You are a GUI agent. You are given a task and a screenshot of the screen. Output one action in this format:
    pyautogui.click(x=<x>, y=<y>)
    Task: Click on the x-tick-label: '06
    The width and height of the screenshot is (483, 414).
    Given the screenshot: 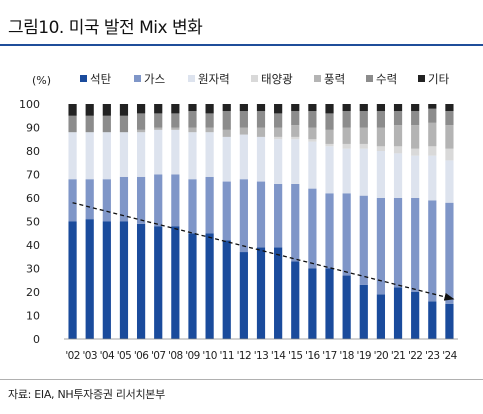 What is the action you would take?
    pyautogui.click(x=141, y=356)
    